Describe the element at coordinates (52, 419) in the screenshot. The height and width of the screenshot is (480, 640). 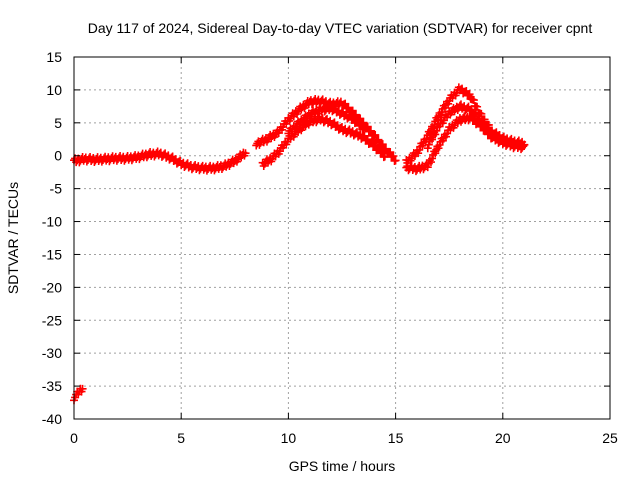
I see `y-tick-label: -40` at that location.